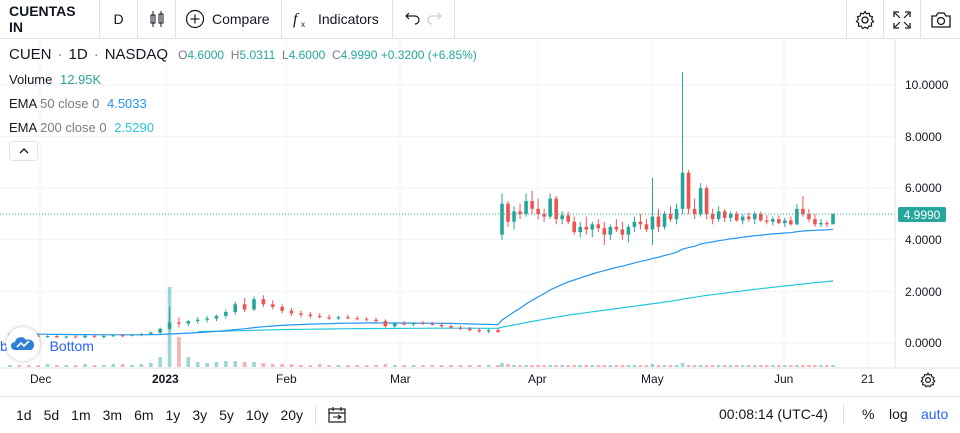 This screenshot has width=960, height=433. Describe the element at coordinates (923, 292) in the screenshot. I see `y-tick-label: 2.0000` at that location.